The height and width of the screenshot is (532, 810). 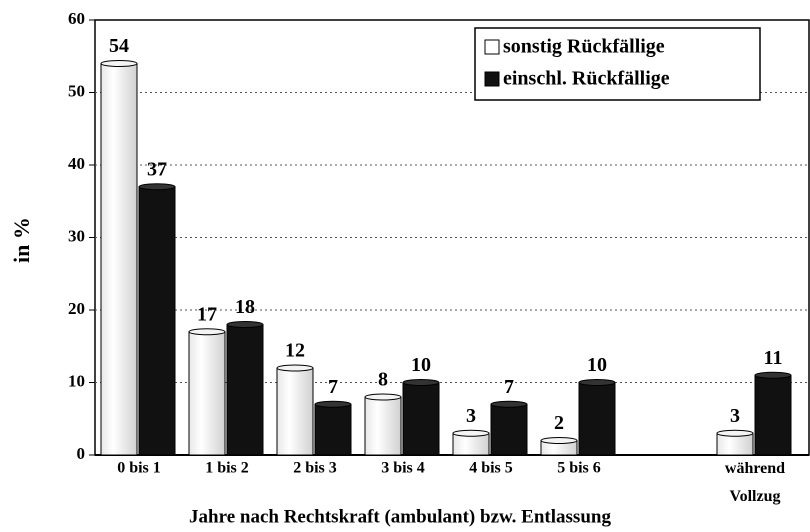 I want to click on y-tick-label: 50, so click(x=76, y=90).